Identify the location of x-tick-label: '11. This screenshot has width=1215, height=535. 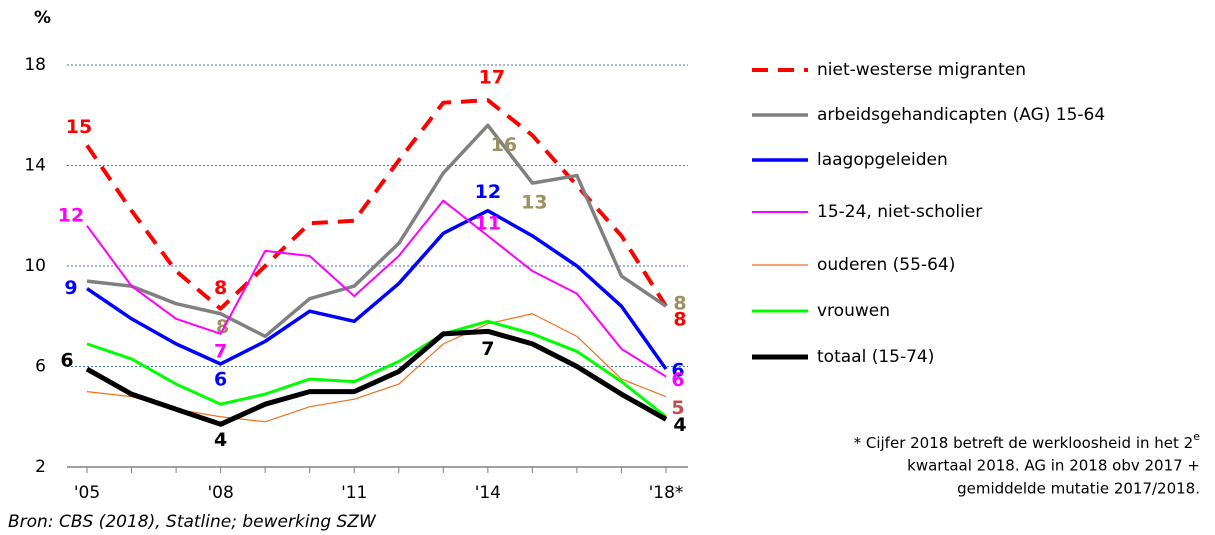
(354, 493).